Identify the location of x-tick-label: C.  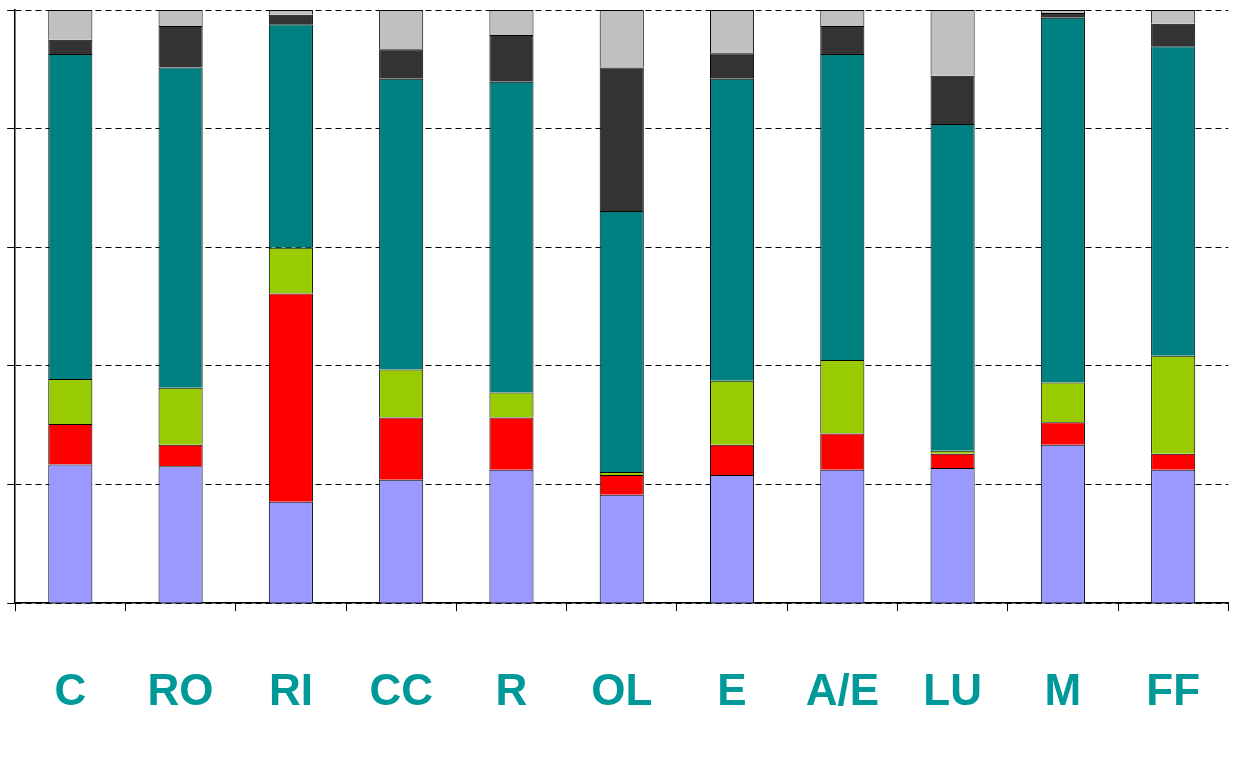
(70, 689).